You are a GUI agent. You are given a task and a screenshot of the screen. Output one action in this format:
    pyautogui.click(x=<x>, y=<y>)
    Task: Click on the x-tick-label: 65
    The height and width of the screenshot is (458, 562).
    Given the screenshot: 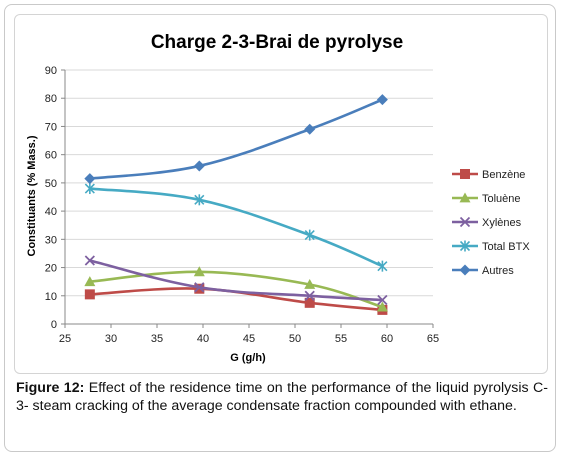 What is the action you would take?
    pyautogui.click(x=433, y=339)
    